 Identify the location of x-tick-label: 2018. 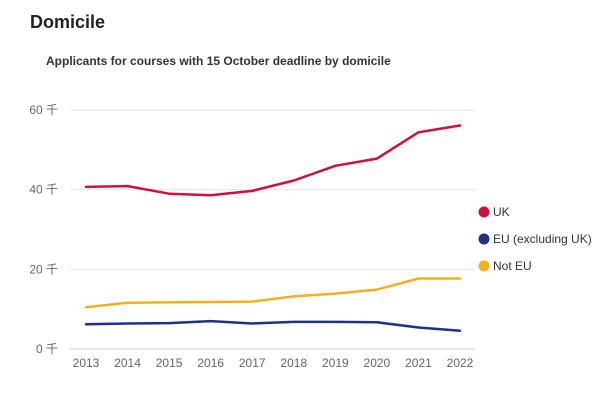
(293, 363).